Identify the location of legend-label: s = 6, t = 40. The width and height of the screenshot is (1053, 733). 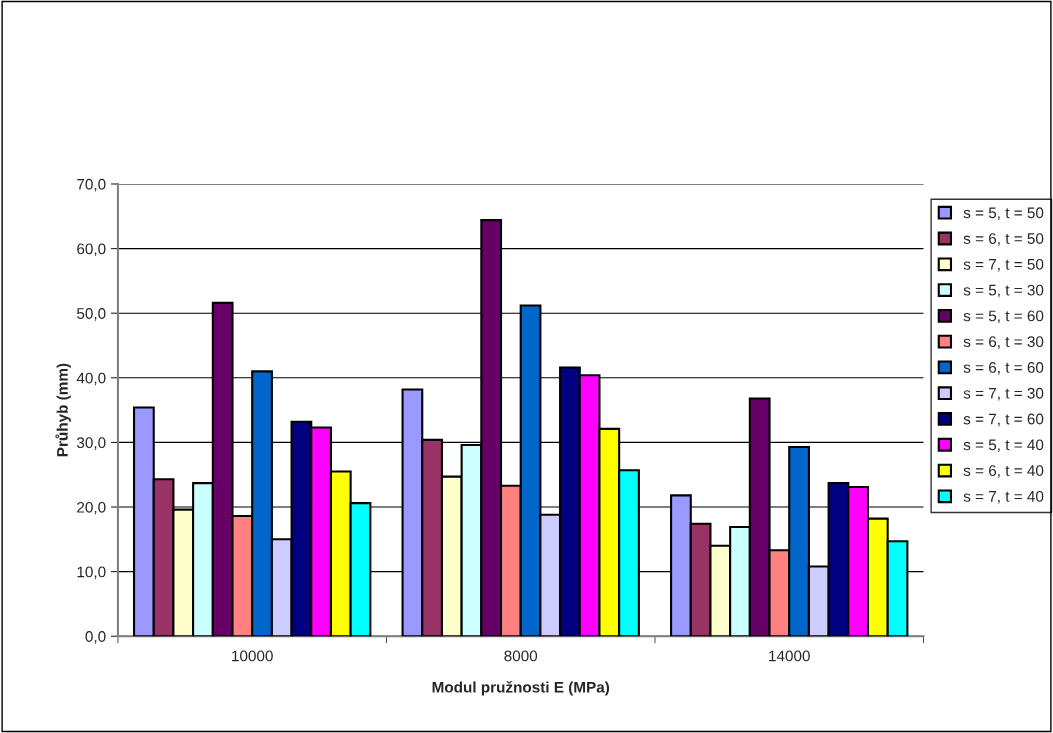
(1003, 471).